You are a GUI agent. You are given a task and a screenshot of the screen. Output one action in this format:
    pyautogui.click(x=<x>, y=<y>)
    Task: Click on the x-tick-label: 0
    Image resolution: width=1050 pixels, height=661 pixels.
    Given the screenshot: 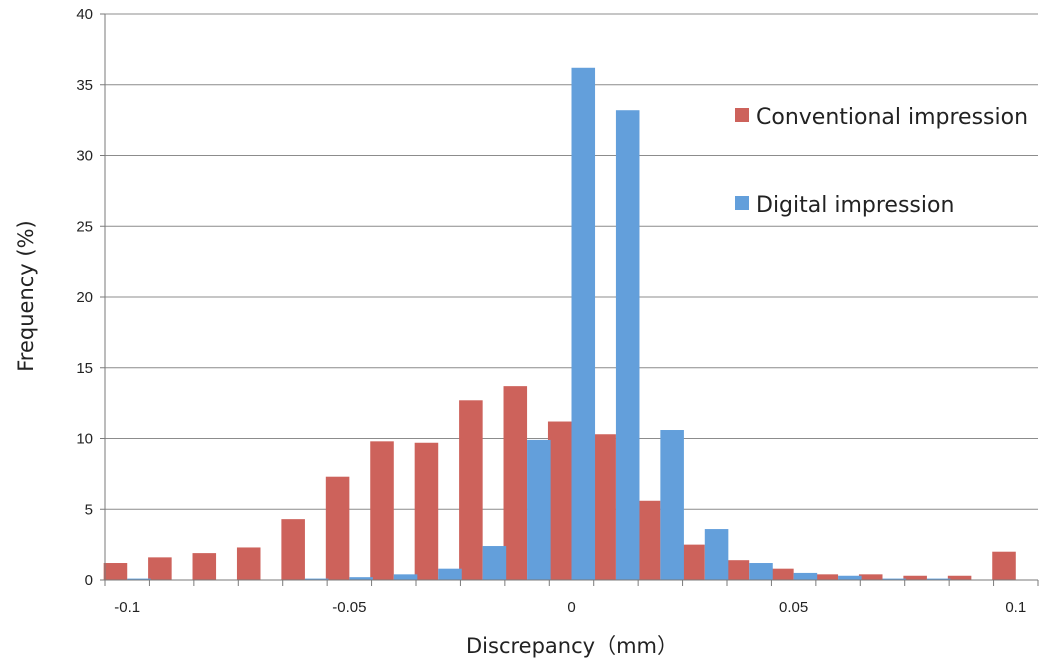 What is the action you would take?
    pyautogui.click(x=571, y=607)
    